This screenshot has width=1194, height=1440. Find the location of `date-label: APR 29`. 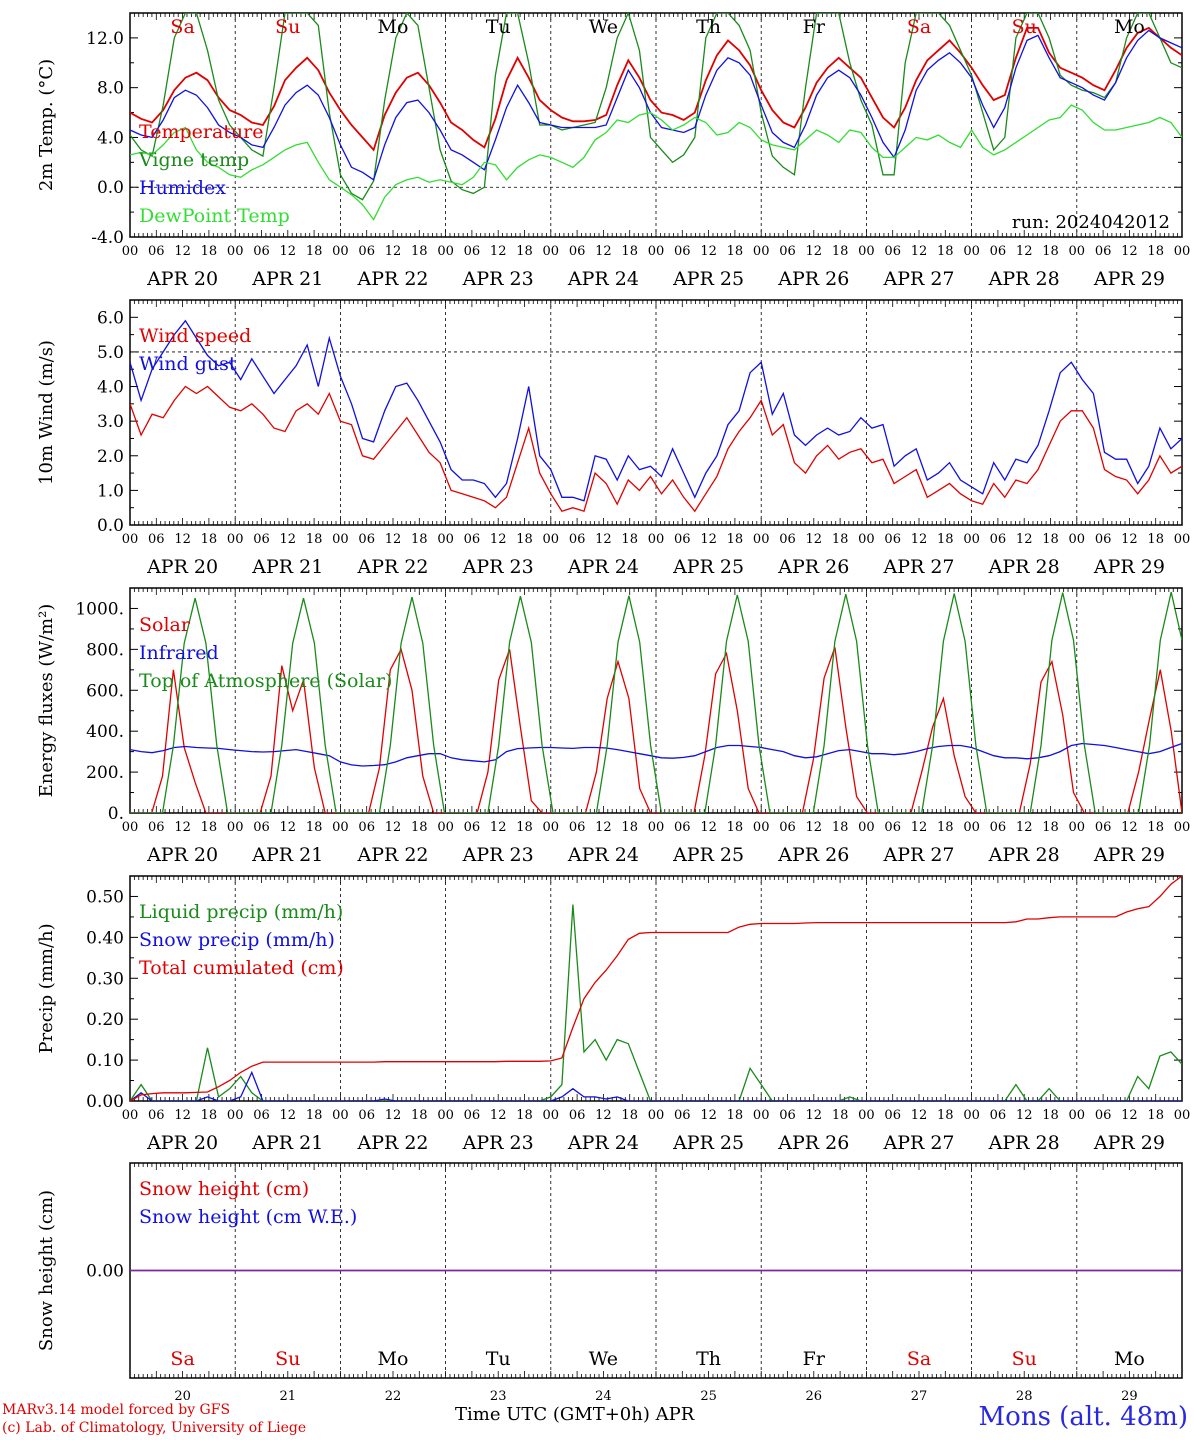

date-label: APR 29 is located at coordinates (1129, 279).